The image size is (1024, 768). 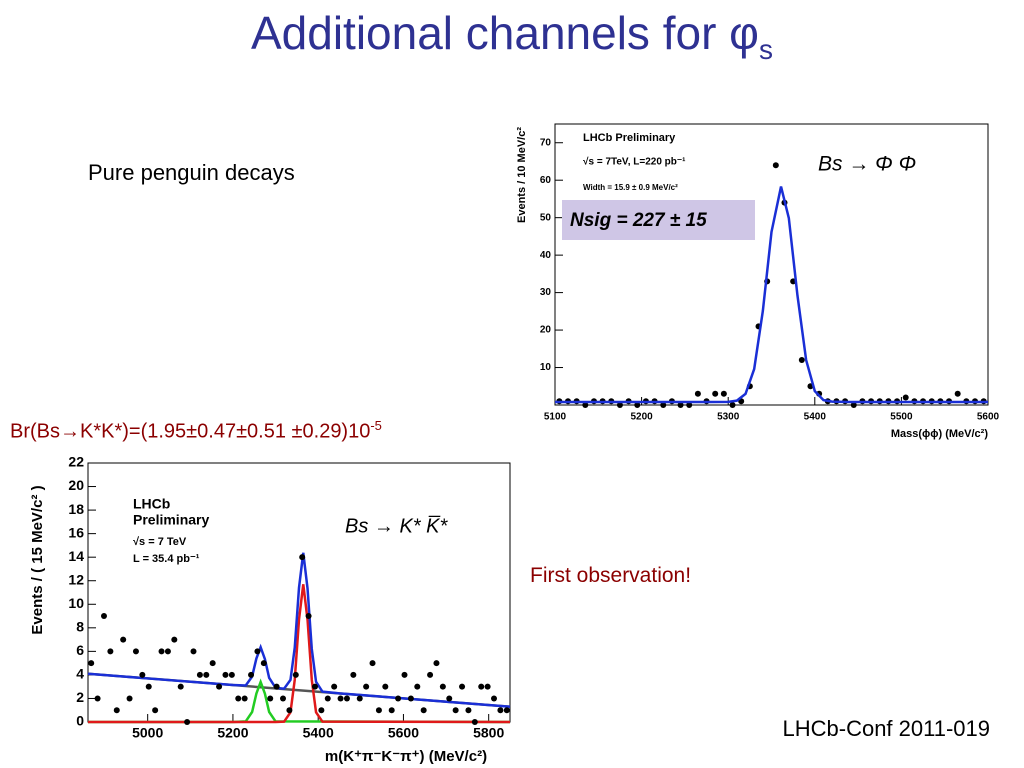 I want to click on y-tick-label: 30, so click(x=546, y=292).